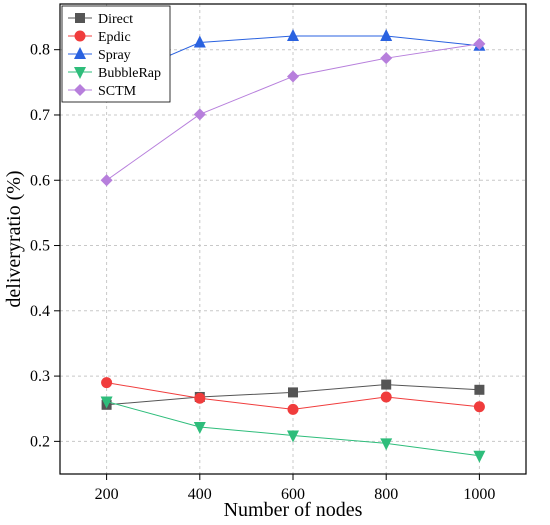 The image size is (550, 525). I want to click on legend-label: SCTM, so click(117, 91).